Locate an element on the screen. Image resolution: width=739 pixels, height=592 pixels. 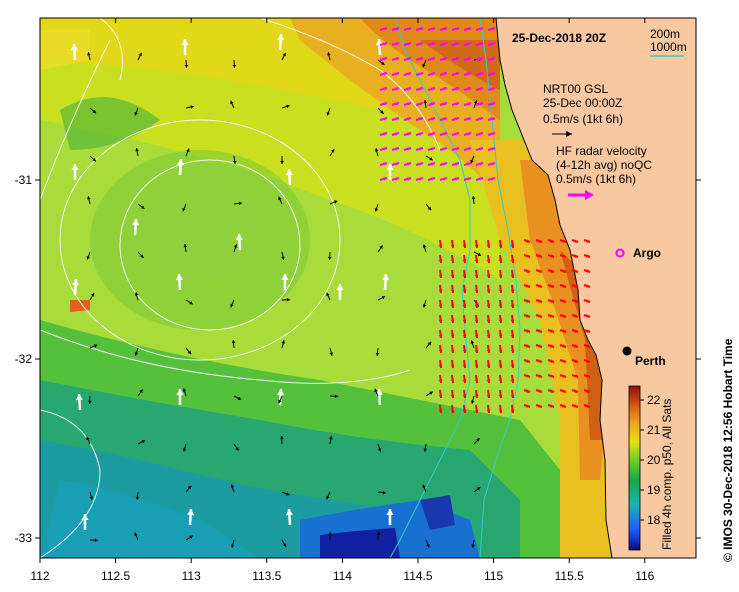
colorbar-tick-label: 19 is located at coordinates (654, 490).